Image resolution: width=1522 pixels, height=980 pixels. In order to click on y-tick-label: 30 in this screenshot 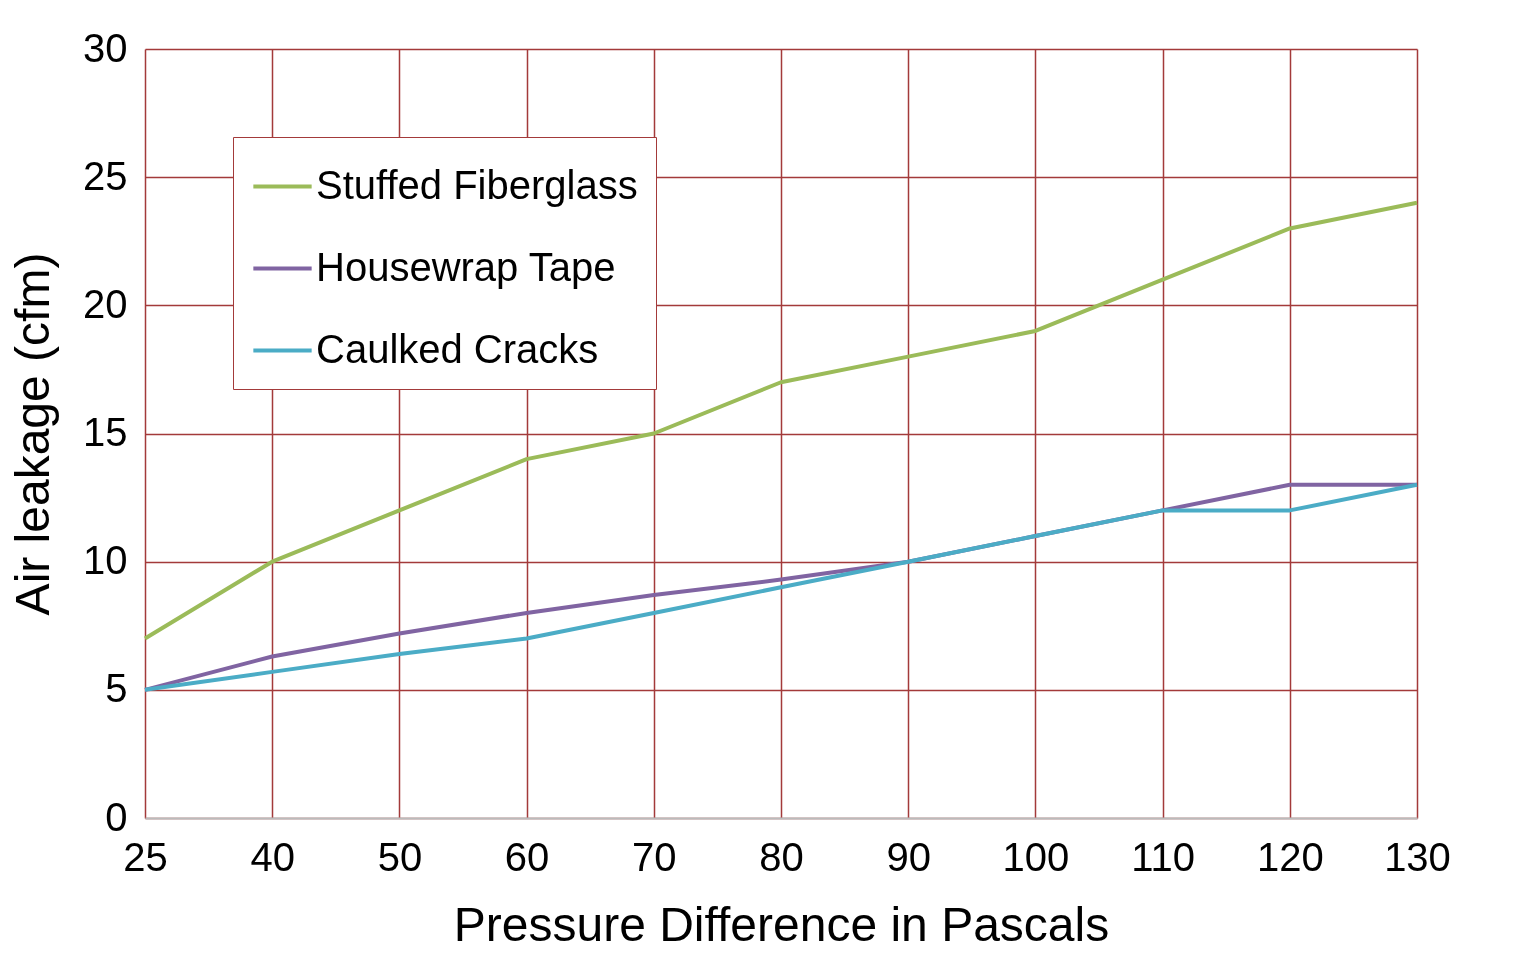, I will do `click(105, 47)`.